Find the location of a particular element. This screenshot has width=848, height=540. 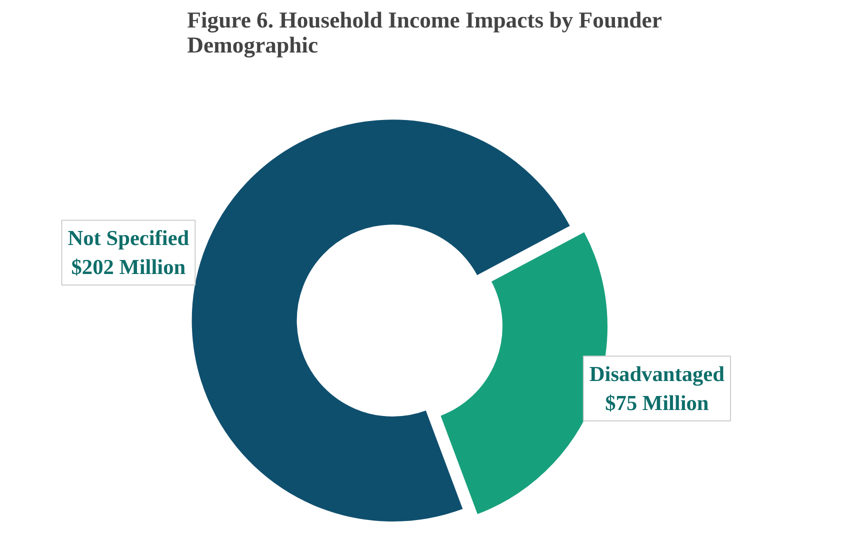

data-label: $202 Million is located at coordinates (128, 267).